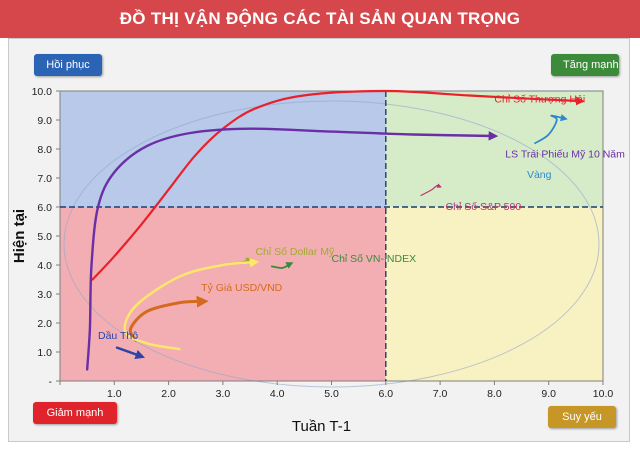 This screenshot has width=640, height=450. Describe the element at coordinates (75, 413) in the screenshot. I see `quadrant-badge-decline: Giảm mạnh` at that location.